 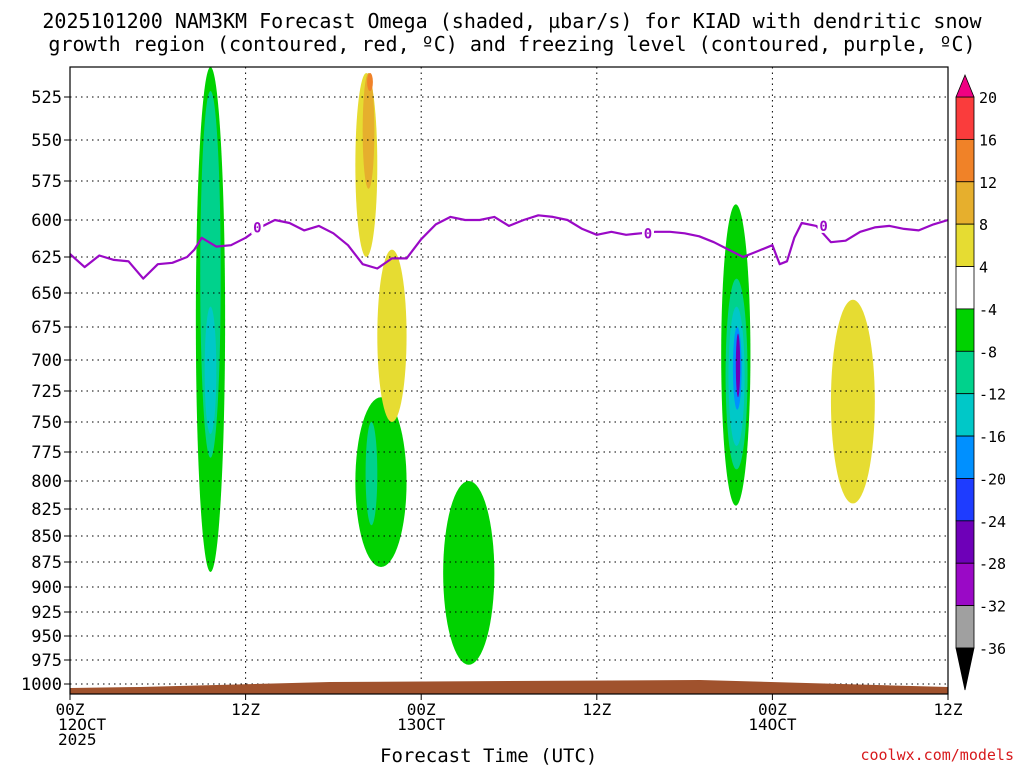 I want to click on ytick-label-600: 600, so click(x=46, y=221).